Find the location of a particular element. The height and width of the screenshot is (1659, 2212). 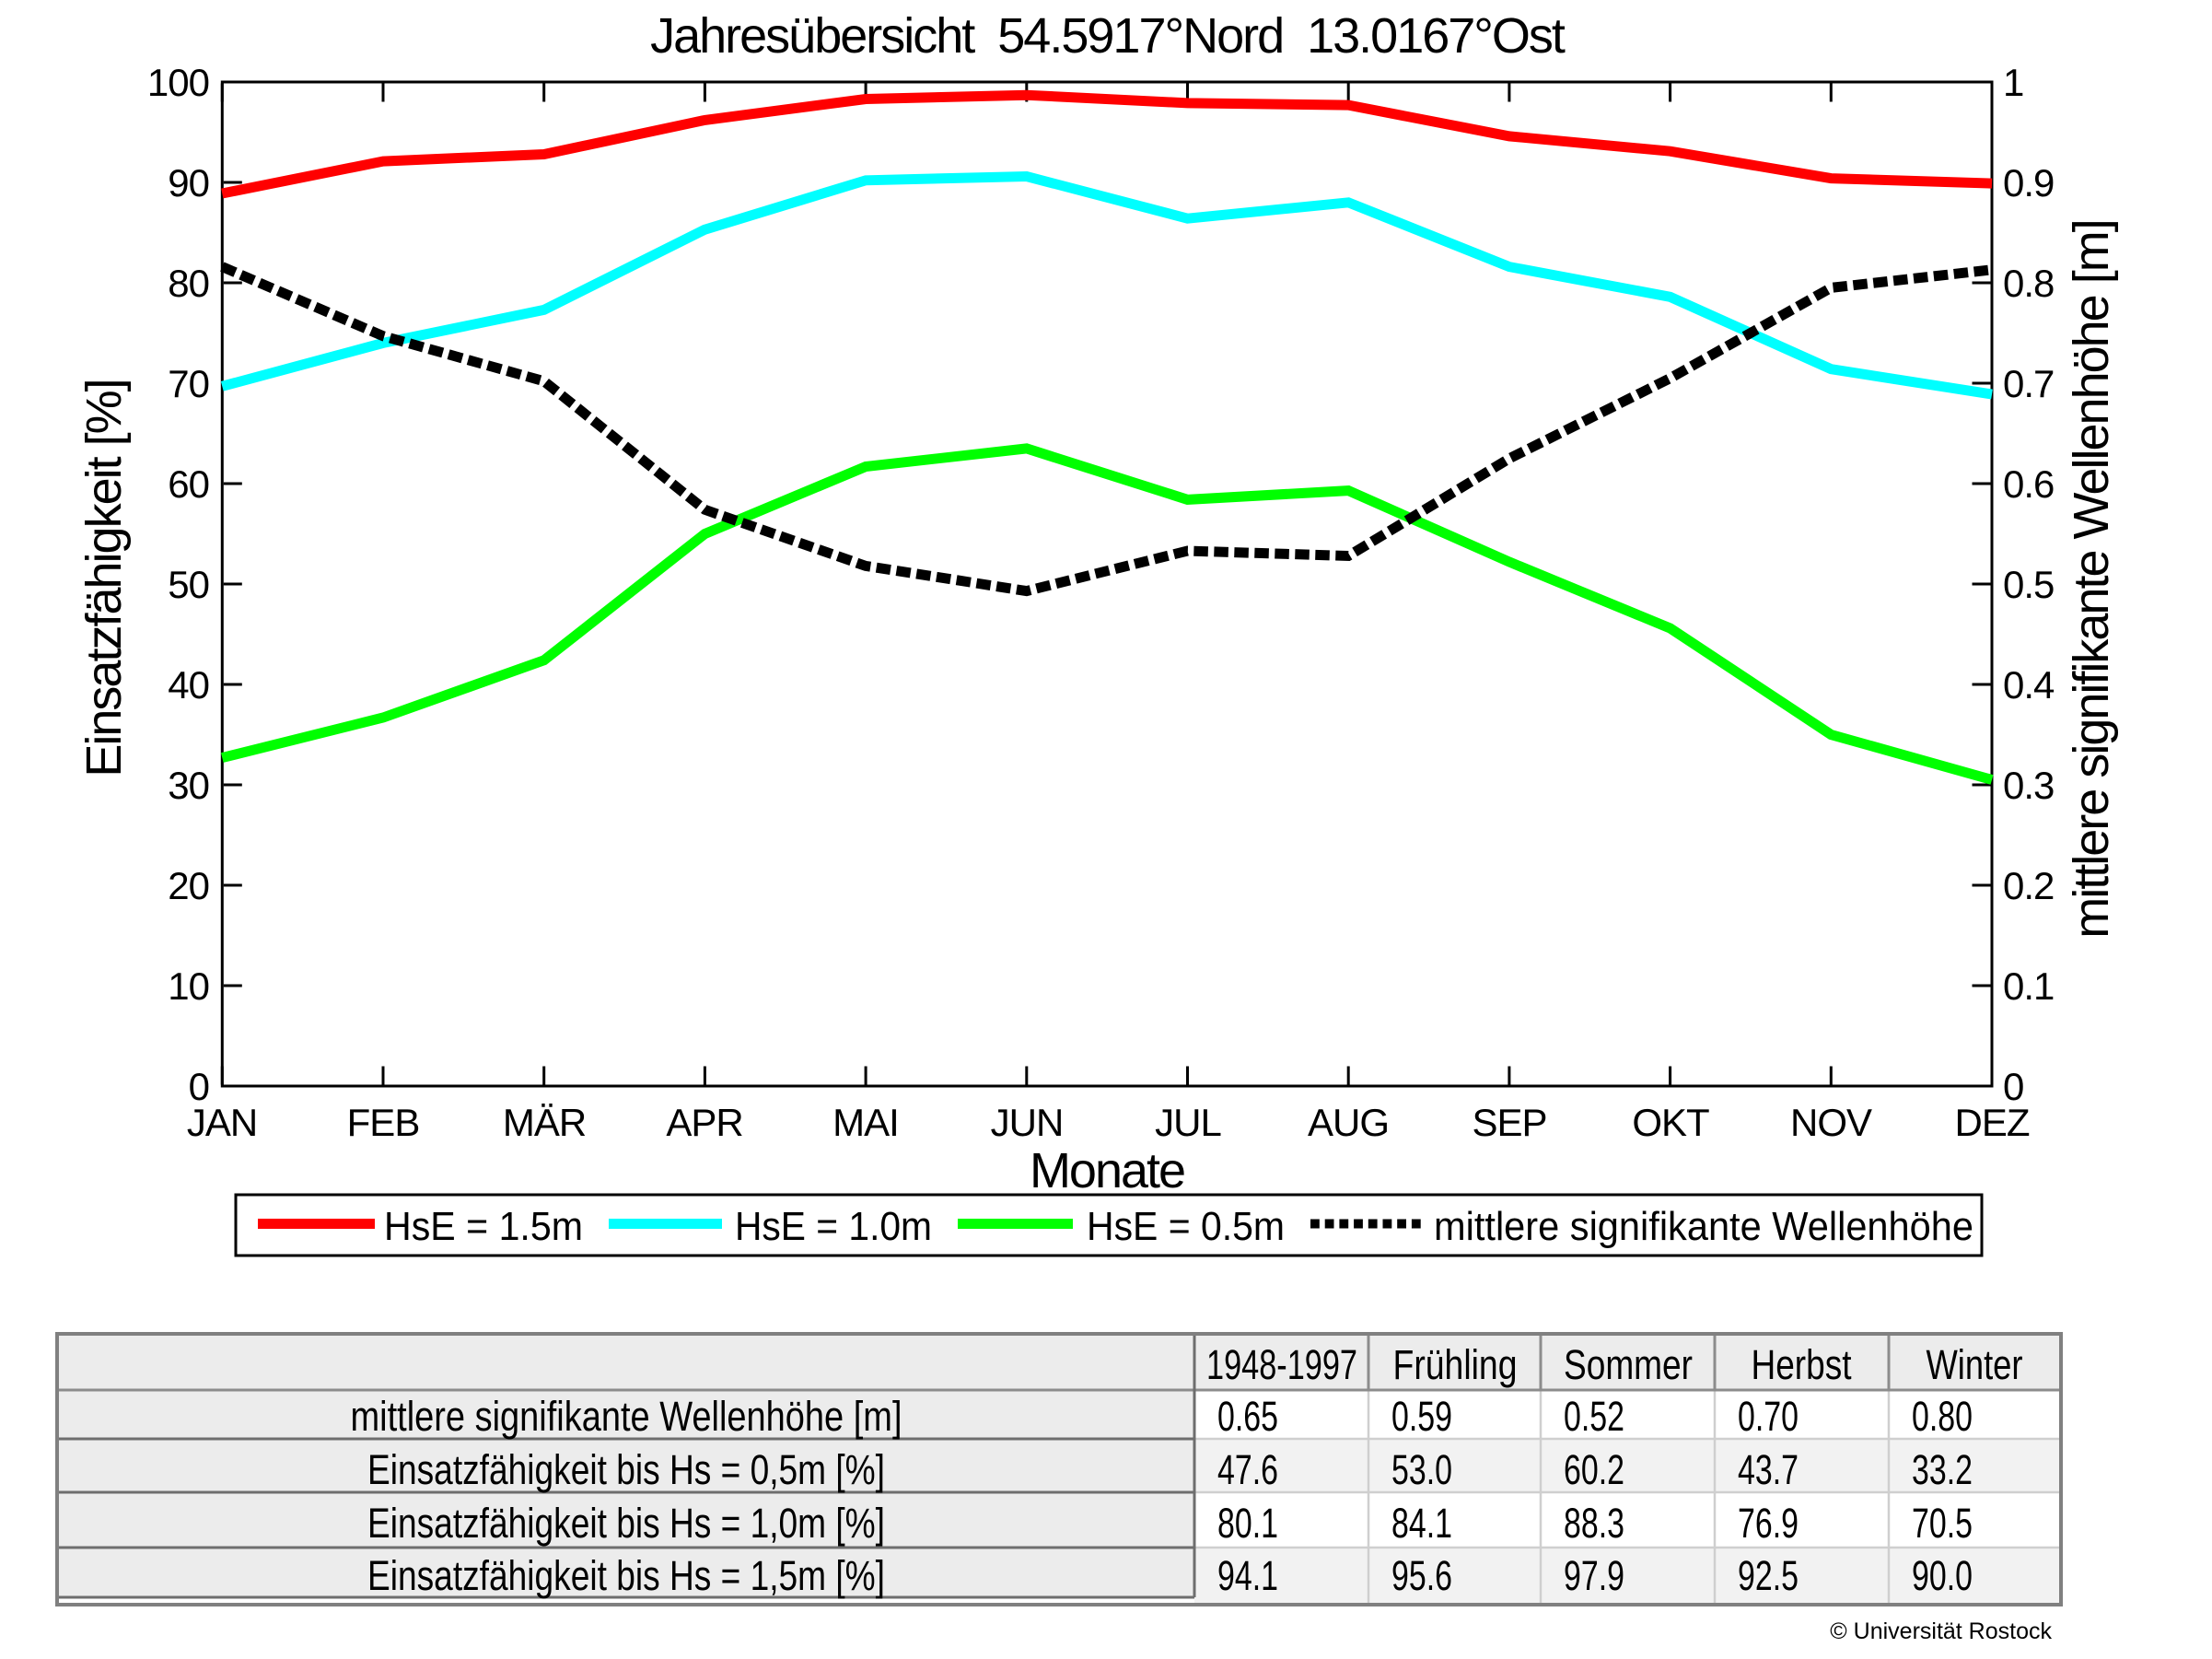

svg-text: 20 is located at coordinates (189, 885).